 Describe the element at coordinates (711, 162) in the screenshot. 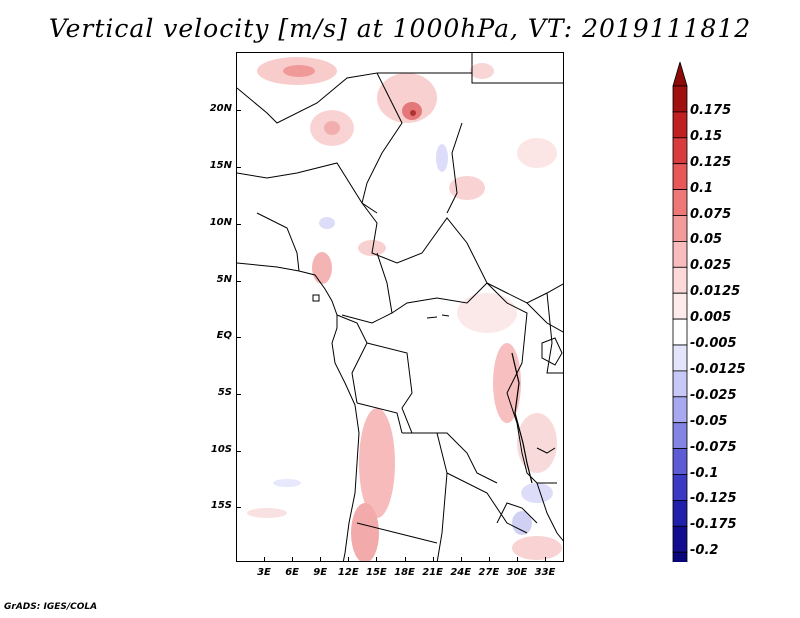

I see `colorbar-label: 0.125` at that location.